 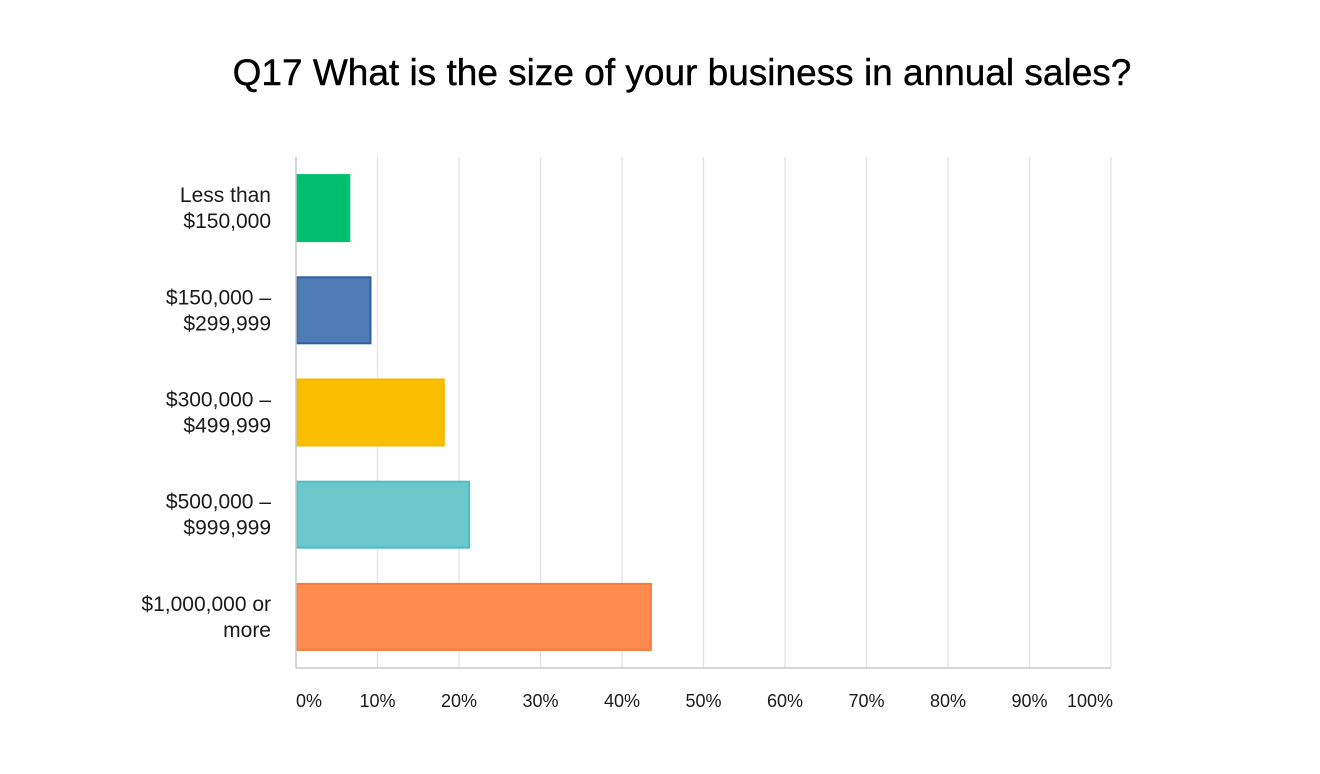 I want to click on category-label: $300,000 –, so click(x=218, y=400).